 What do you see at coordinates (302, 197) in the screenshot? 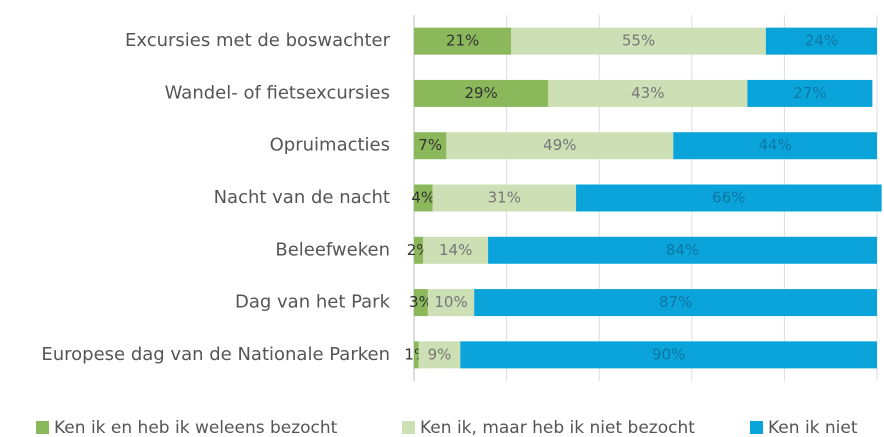
I see `category-label: Nacht van de nacht` at bounding box center [302, 197].